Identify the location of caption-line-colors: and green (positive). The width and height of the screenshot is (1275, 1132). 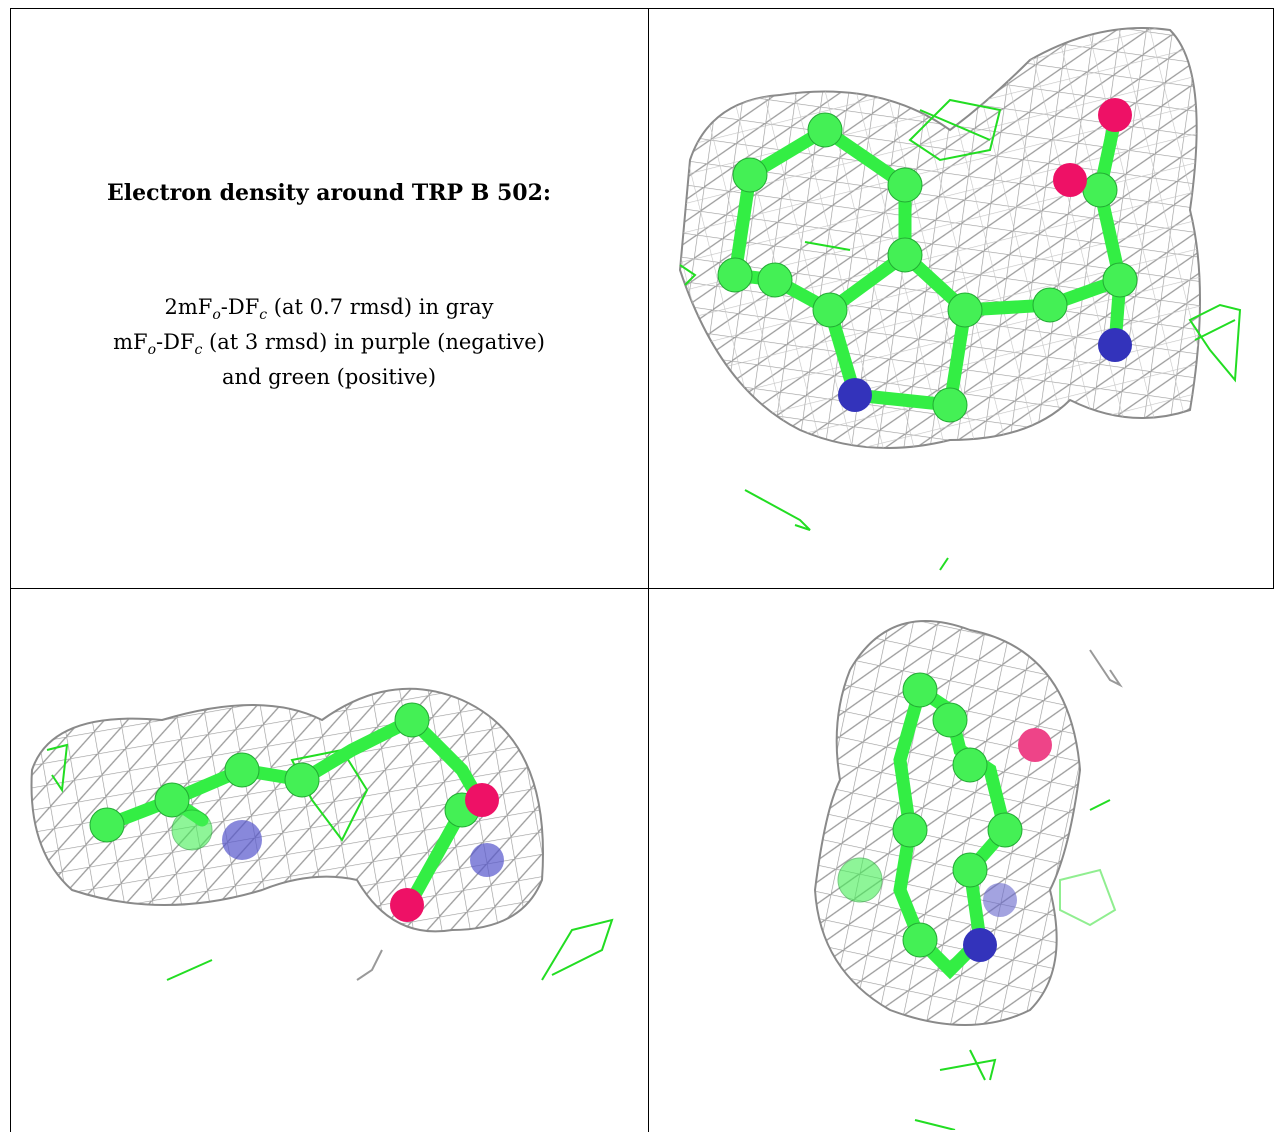
(329, 377).